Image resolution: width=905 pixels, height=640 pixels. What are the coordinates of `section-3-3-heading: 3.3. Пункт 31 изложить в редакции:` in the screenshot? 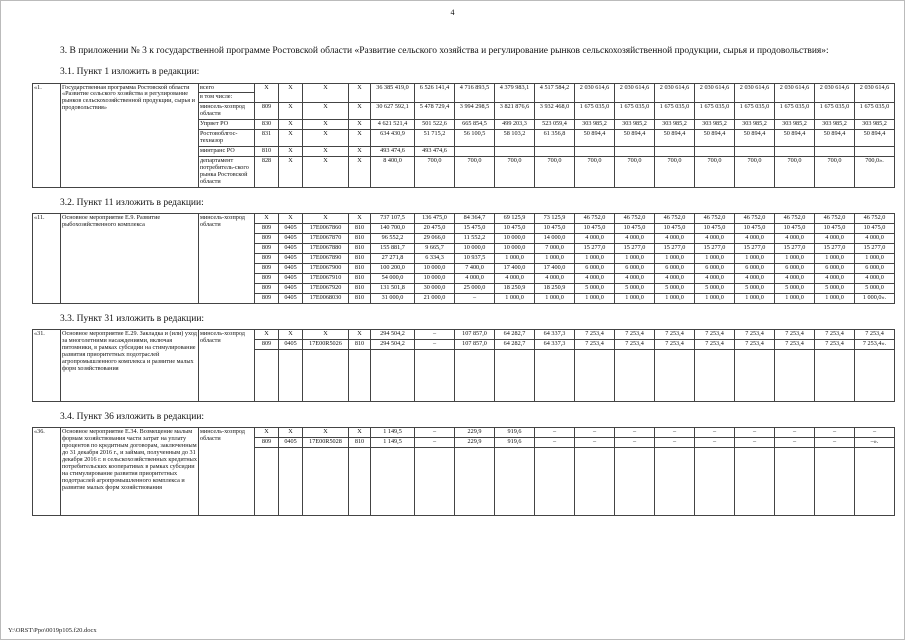 It's located at (132, 318).